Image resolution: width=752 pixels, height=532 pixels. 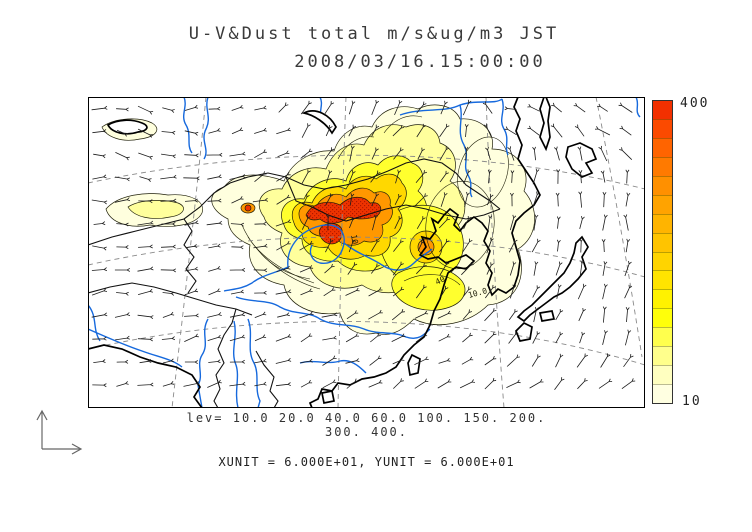 What do you see at coordinates (662, 252) in the screenshot?
I see `colorbar` at bounding box center [662, 252].